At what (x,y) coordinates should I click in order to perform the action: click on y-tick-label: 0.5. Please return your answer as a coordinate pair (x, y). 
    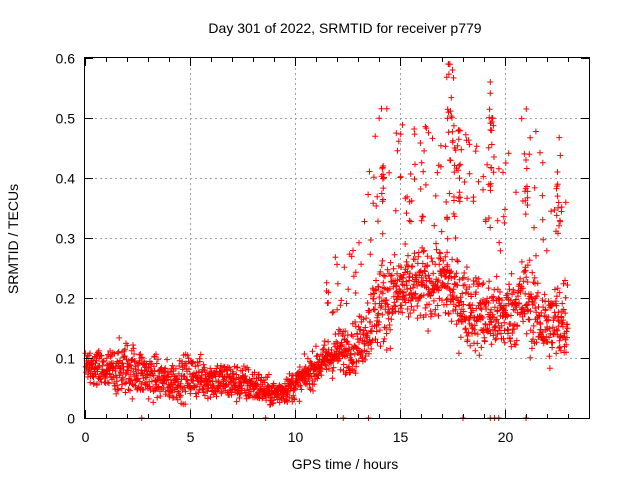
    Looking at the image, I should click on (66, 119).